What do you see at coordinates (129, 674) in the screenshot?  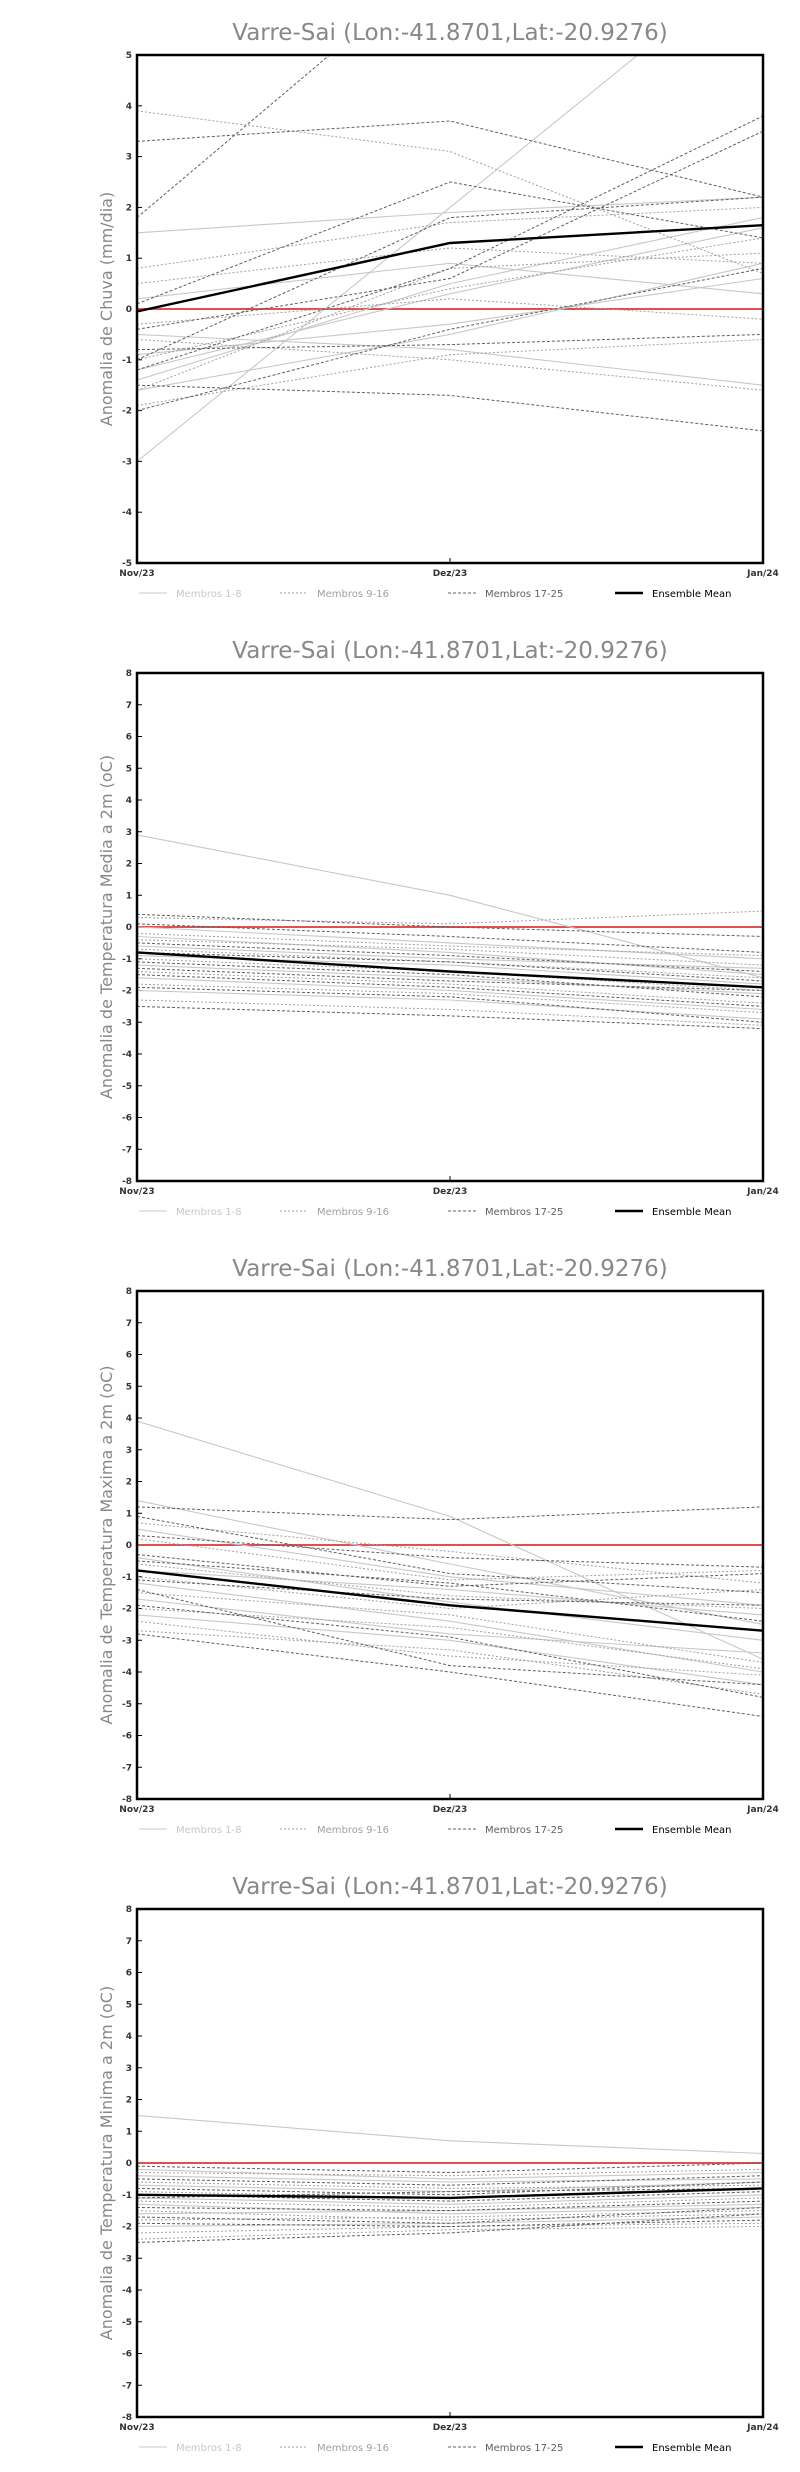 I see `y-tick-label: 8` at bounding box center [129, 674].